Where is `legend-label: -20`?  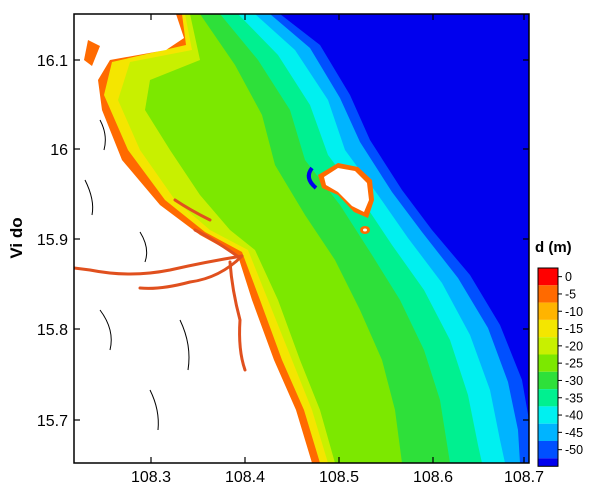 legend-label: -20 is located at coordinates (574, 346).